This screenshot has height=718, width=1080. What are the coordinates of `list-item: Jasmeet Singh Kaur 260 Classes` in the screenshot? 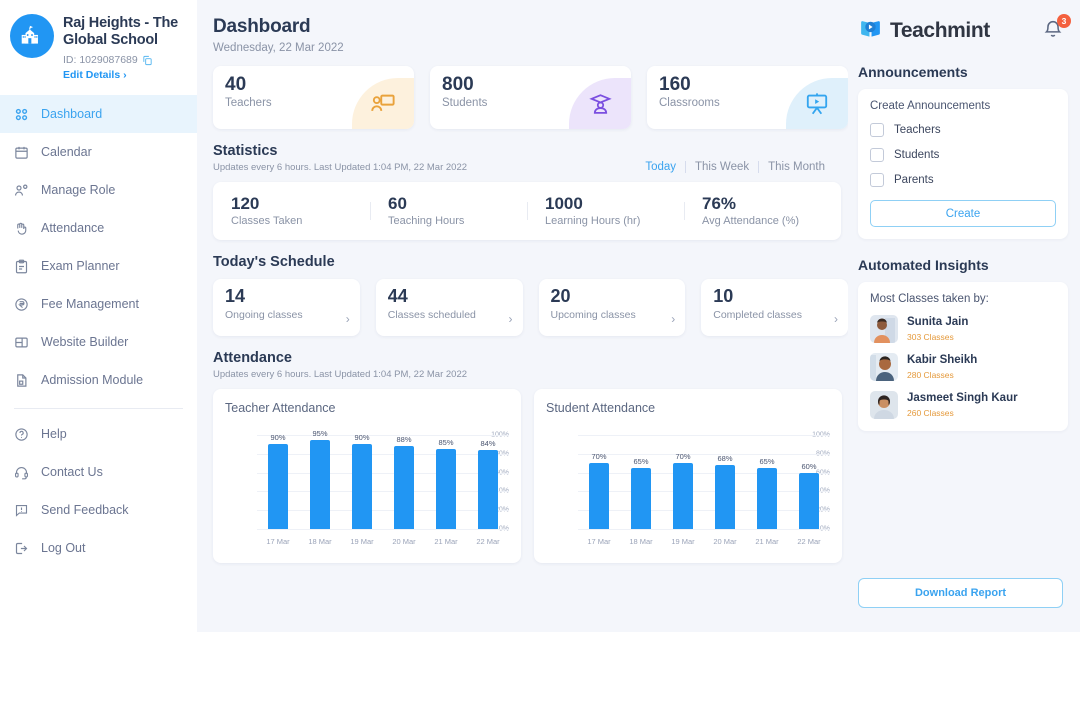 It's located at (963, 405).